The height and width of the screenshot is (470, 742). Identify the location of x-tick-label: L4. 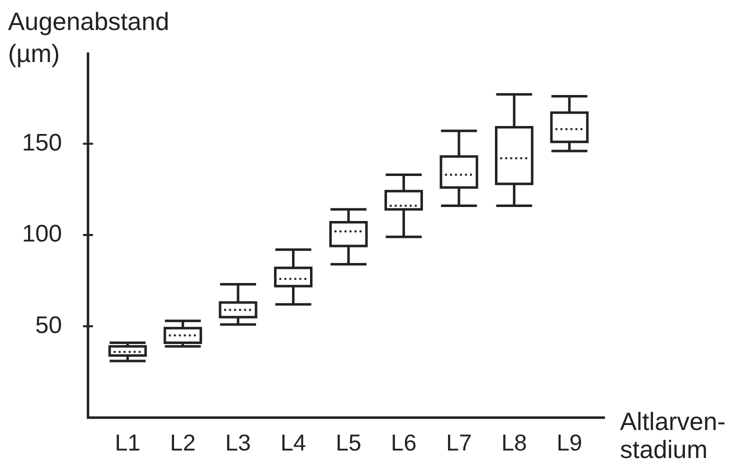
(293, 443).